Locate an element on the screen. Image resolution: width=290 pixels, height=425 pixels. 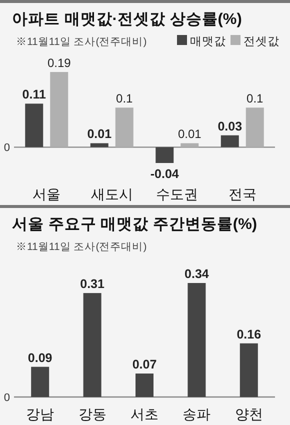
data-label: 0.34 is located at coordinates (196, 274).